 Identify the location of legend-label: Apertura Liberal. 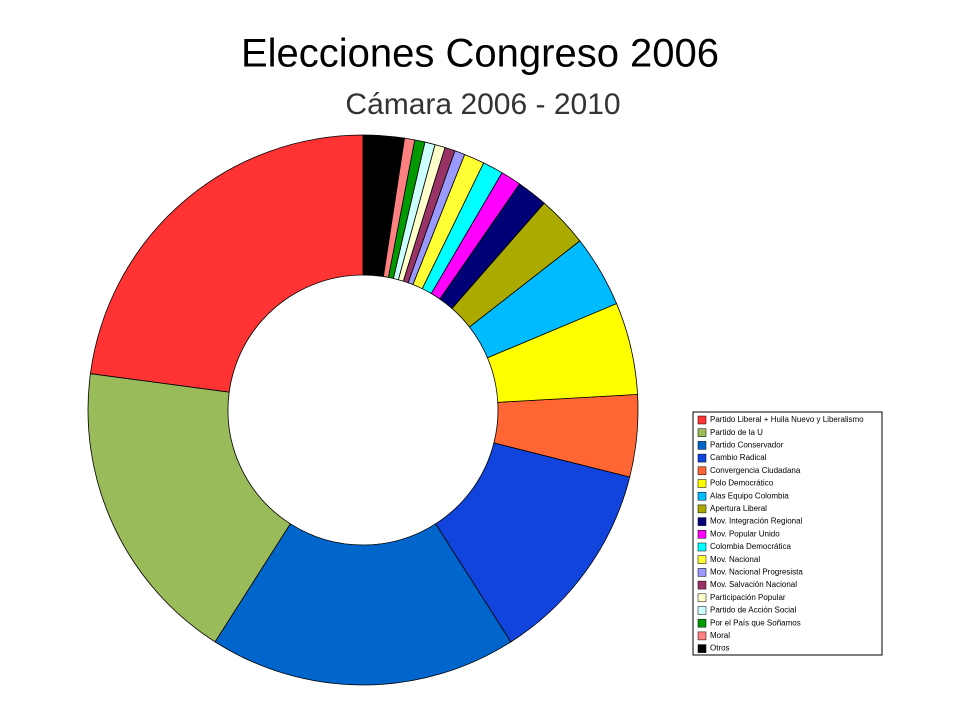
(738, 508).